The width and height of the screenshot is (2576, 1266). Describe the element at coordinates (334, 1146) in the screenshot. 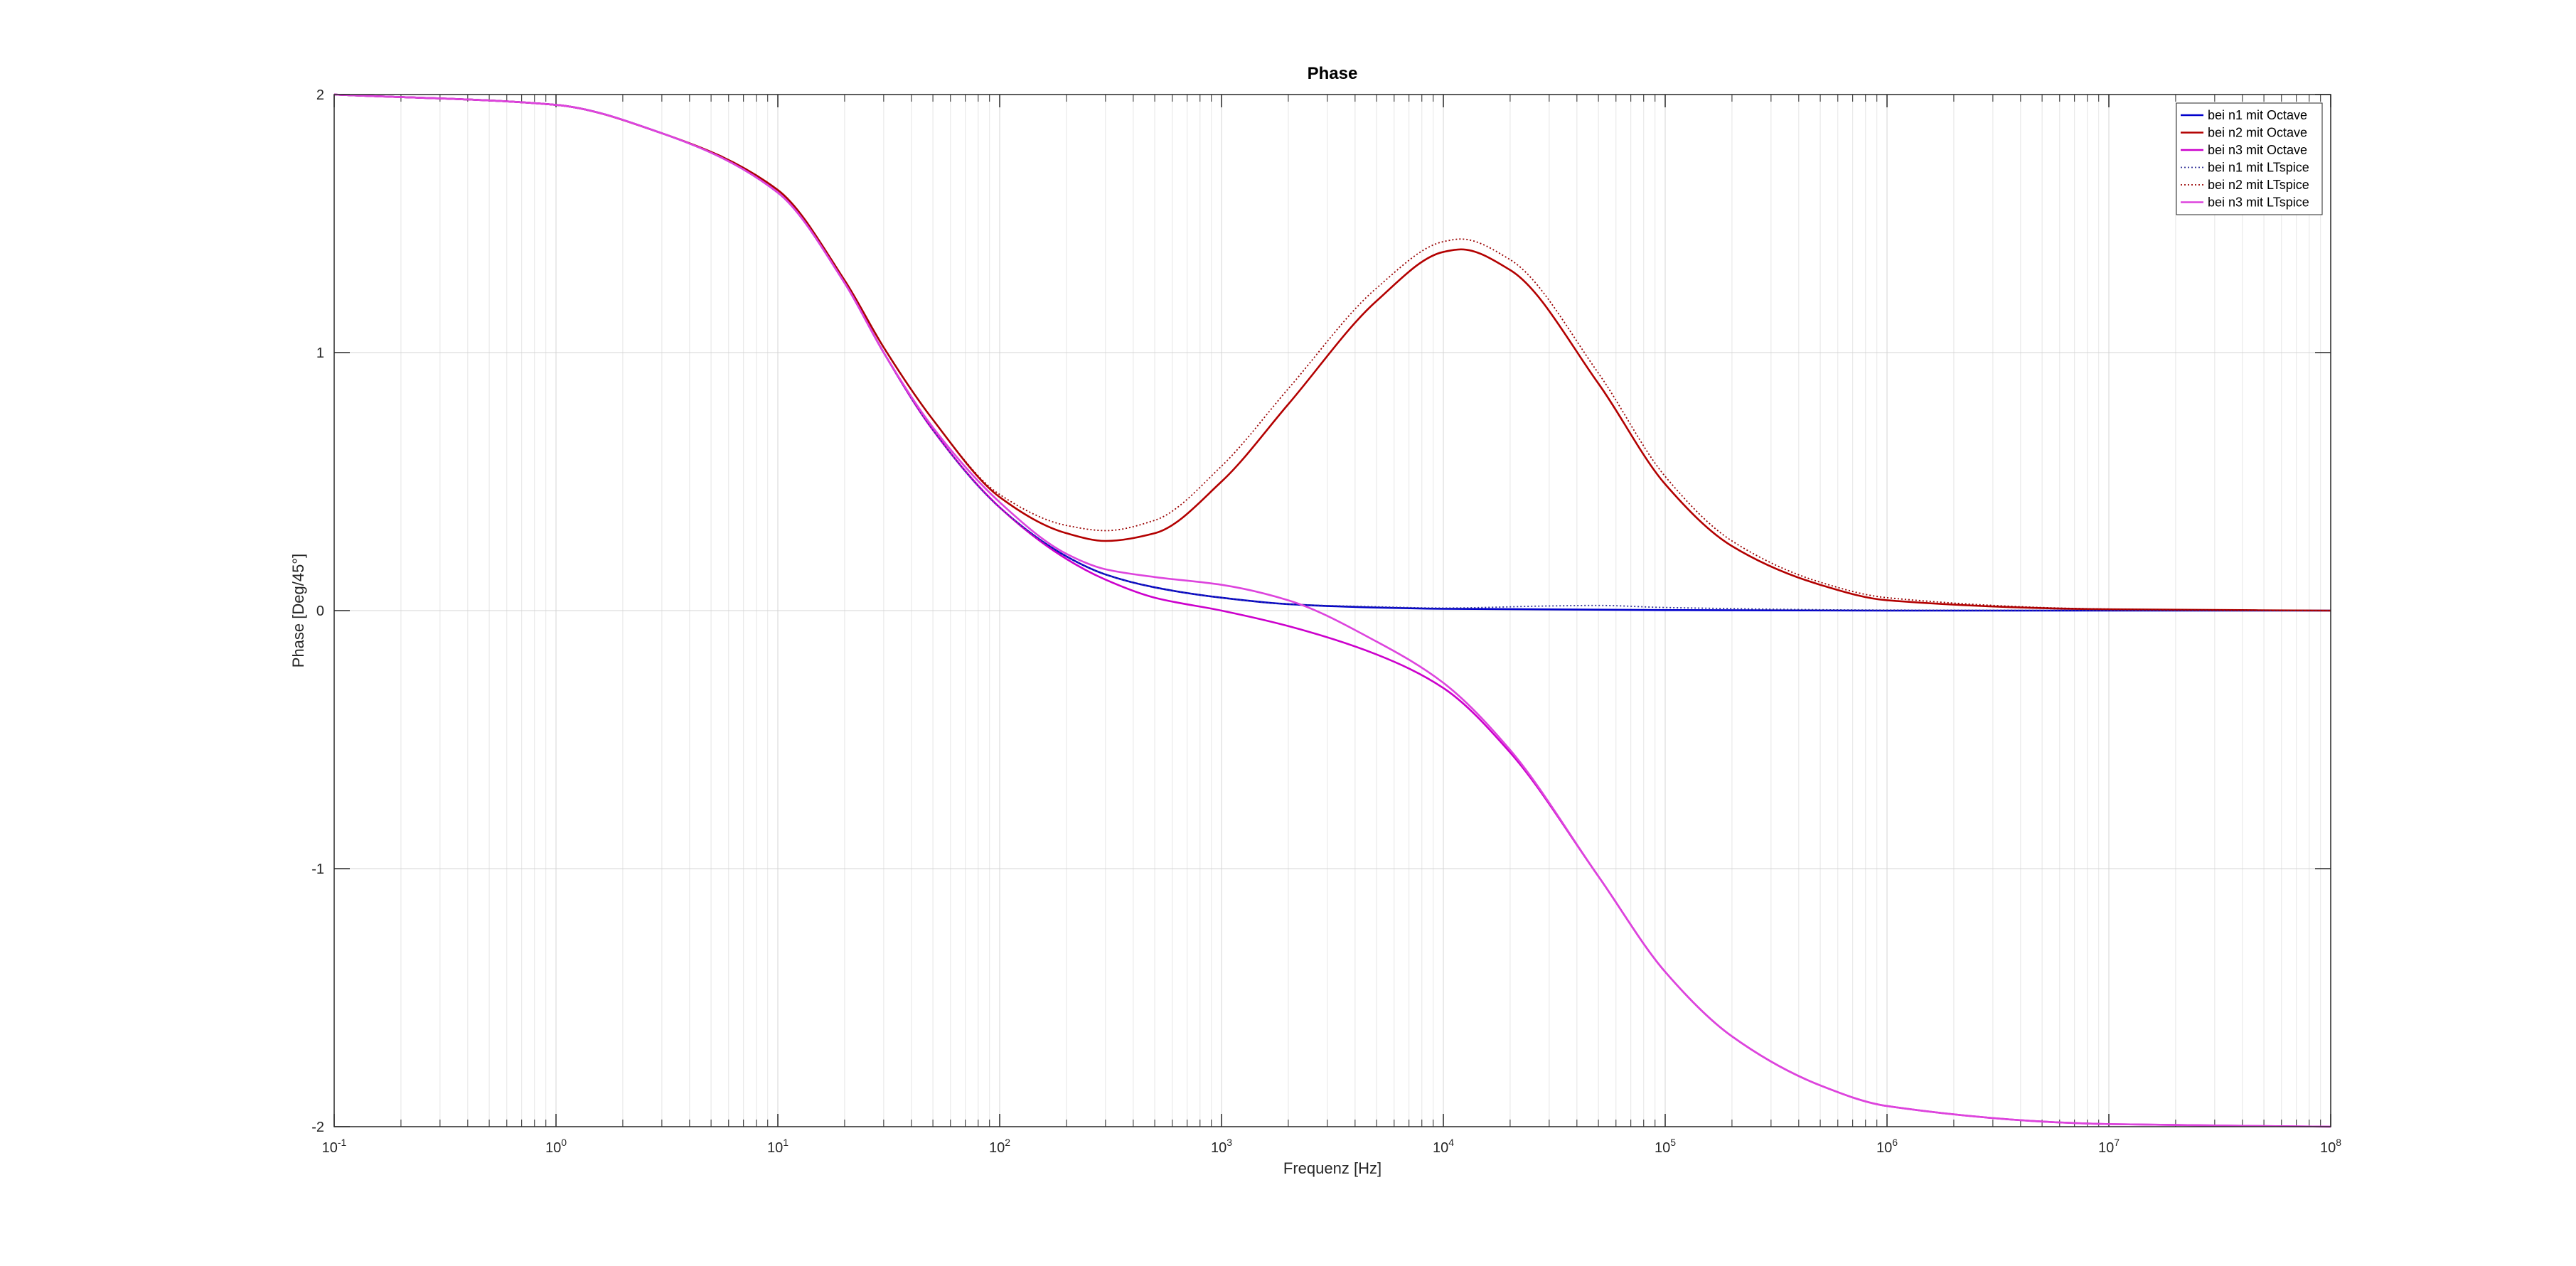

I see `x-tick-label: 10⁻¹` at that location.